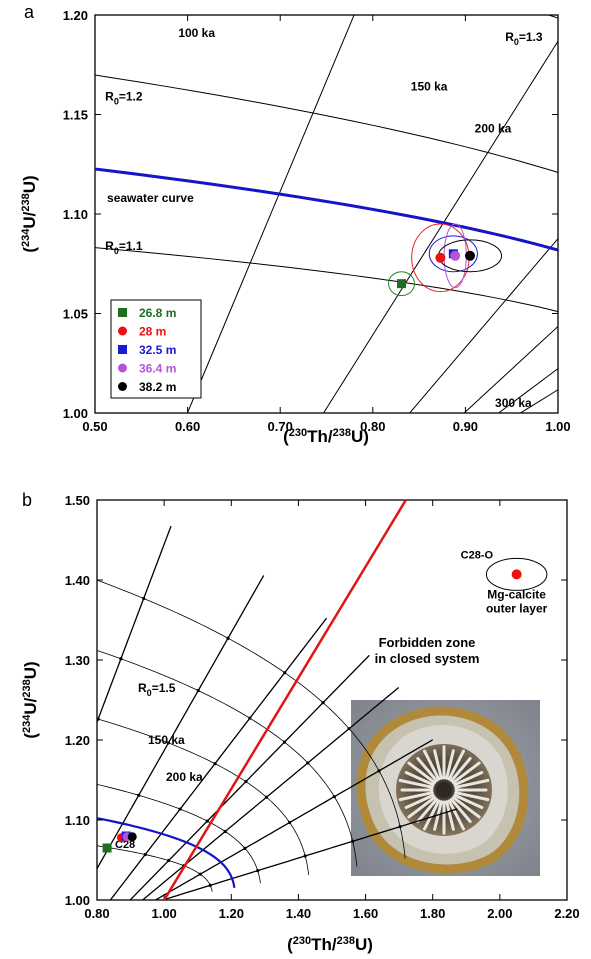 This screenshot has width=591, height=959. I want to click on label-200ka-b: 200 ka, so click(184, 777).